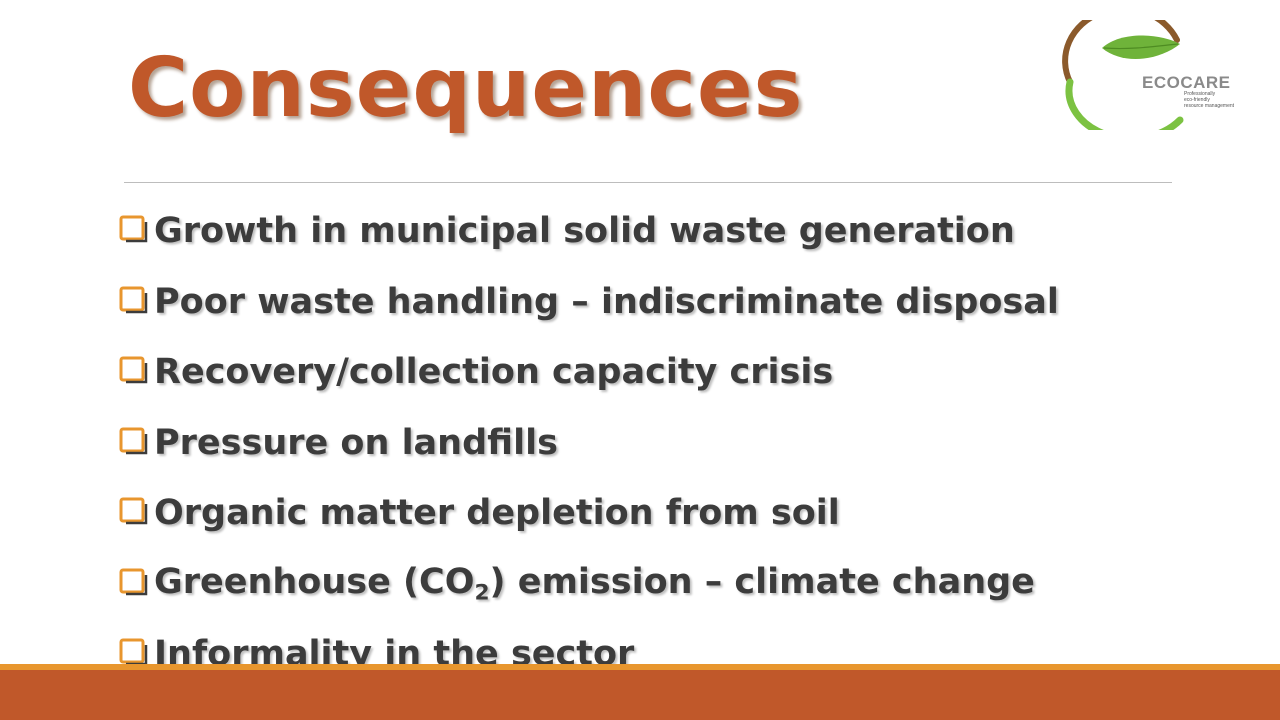 Image resolution: width=1280 pixels, height=720 pixels. I want to click on title-divider, so click(648, 182).